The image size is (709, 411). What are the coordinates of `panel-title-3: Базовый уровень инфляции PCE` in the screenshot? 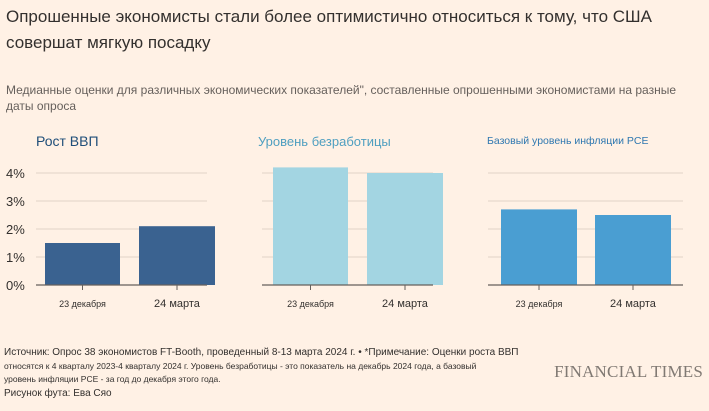 It's located at (568, 141).